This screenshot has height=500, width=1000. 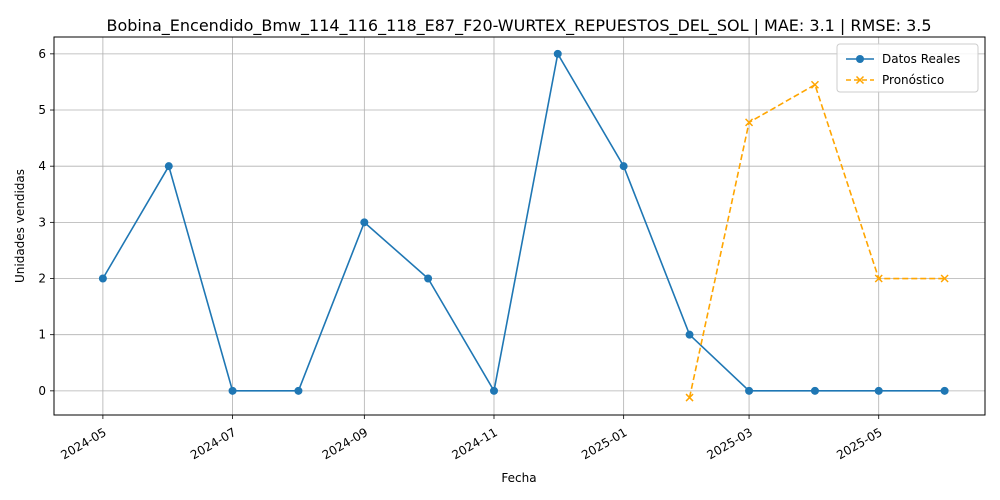 What do you see at coordinates (604, 443) in the screenshot?
I see `x-tick-label: 2025-01` at bounding box center [604, 443].